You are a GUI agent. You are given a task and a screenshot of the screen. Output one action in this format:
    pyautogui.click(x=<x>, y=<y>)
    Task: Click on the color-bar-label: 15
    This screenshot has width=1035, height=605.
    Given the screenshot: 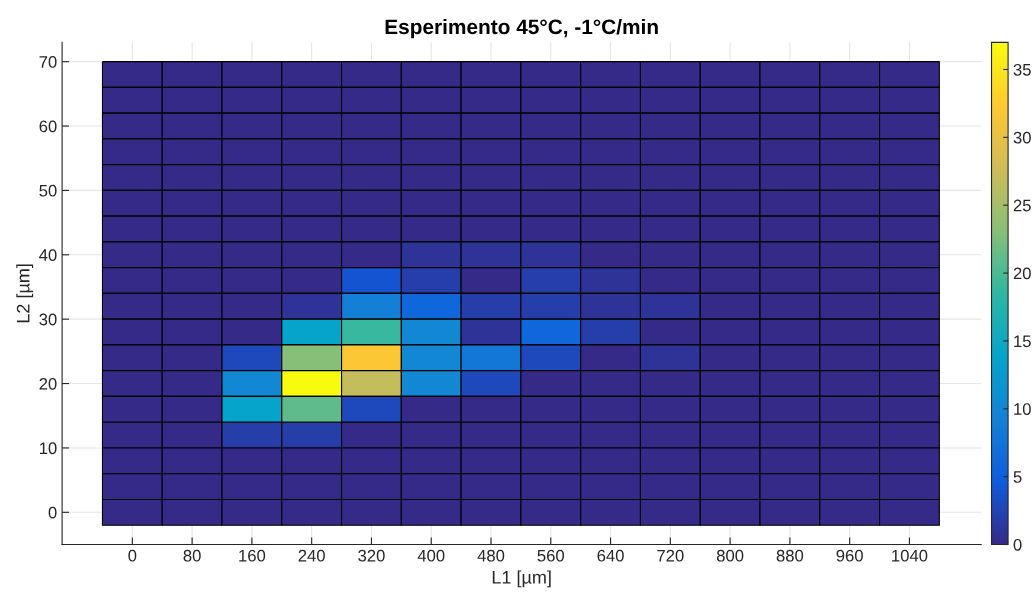 What is the action you would take?
    pyautogui.click(x=1022, y=341)
    